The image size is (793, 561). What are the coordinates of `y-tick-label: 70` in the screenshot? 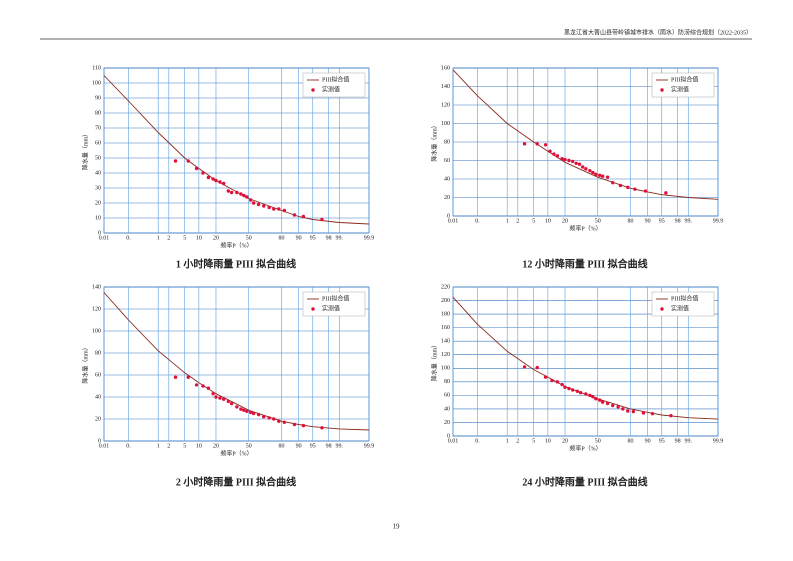 It's located at (98, 128).